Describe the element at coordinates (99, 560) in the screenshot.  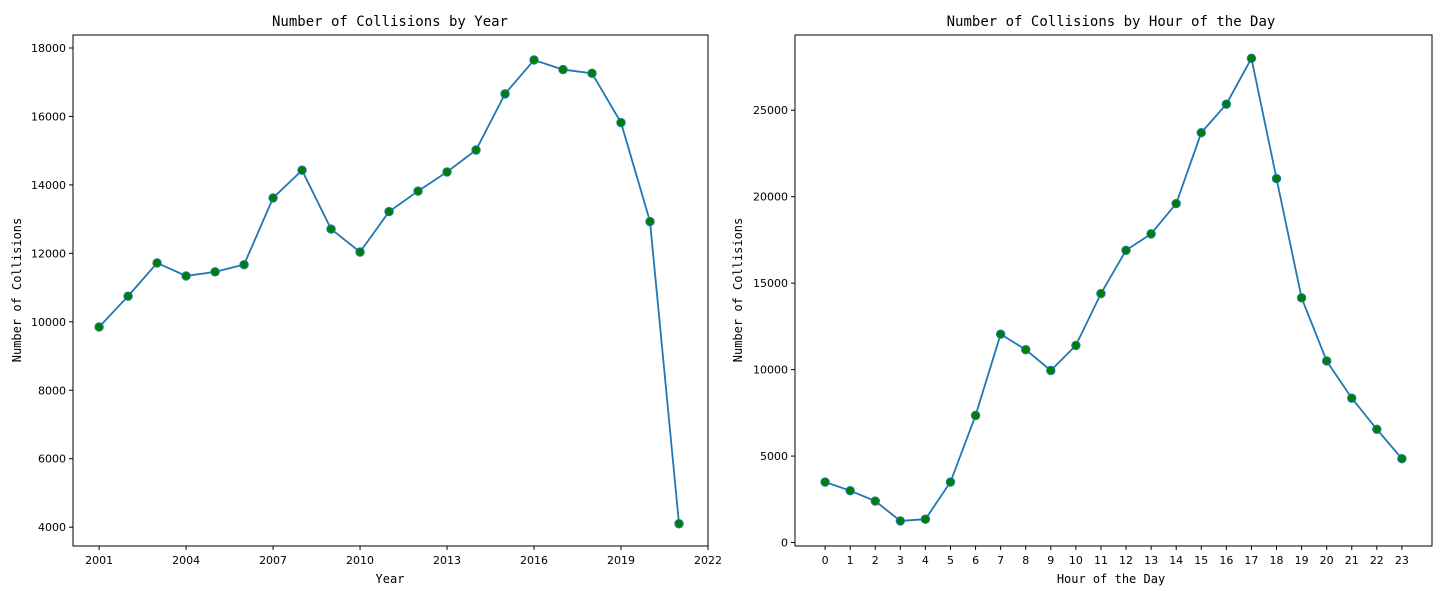
I see `x-tick-label: 2001` at that location.